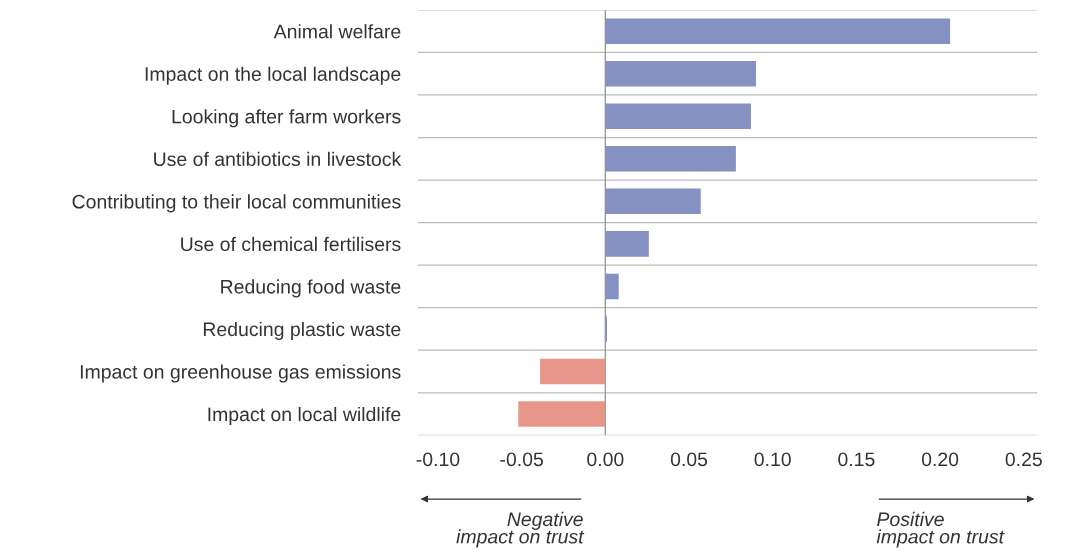  What do you see at coordinates (302, 331) in the screenshot?
I see `y-tick-label: Reducing plastic waste` at bounding box center [302, 331].